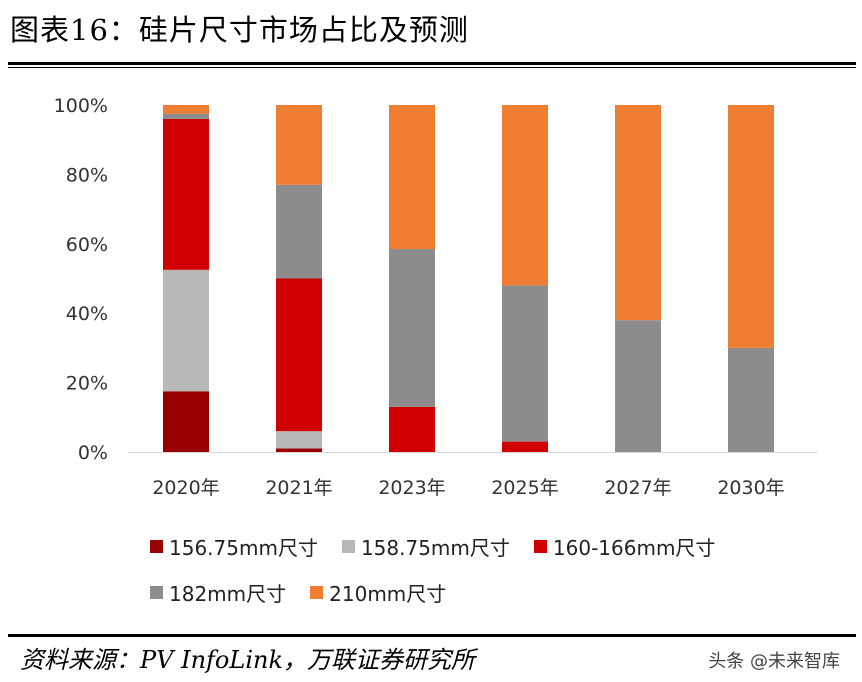 This screenshot has height=682, width=862. I want to click on y-tick-label: 40%, so click(87, 314).